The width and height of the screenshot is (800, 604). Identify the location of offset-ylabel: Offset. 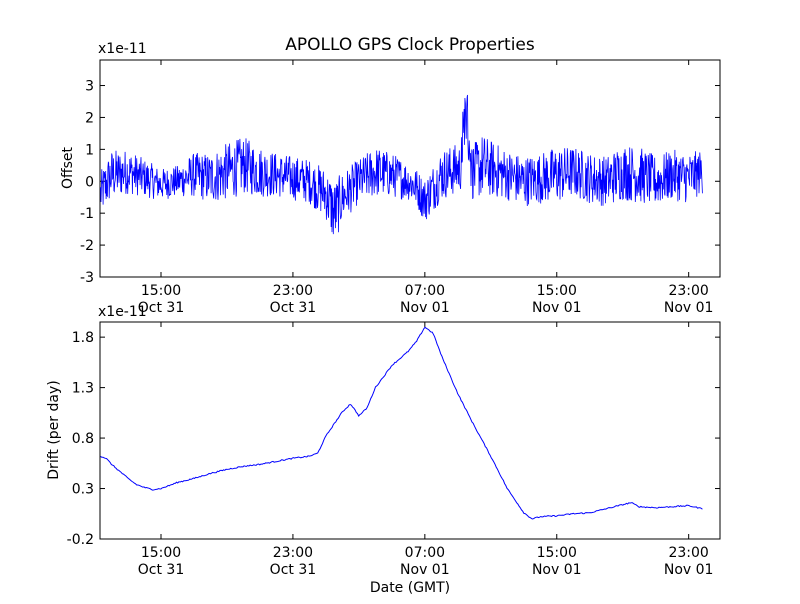
(68, 167).